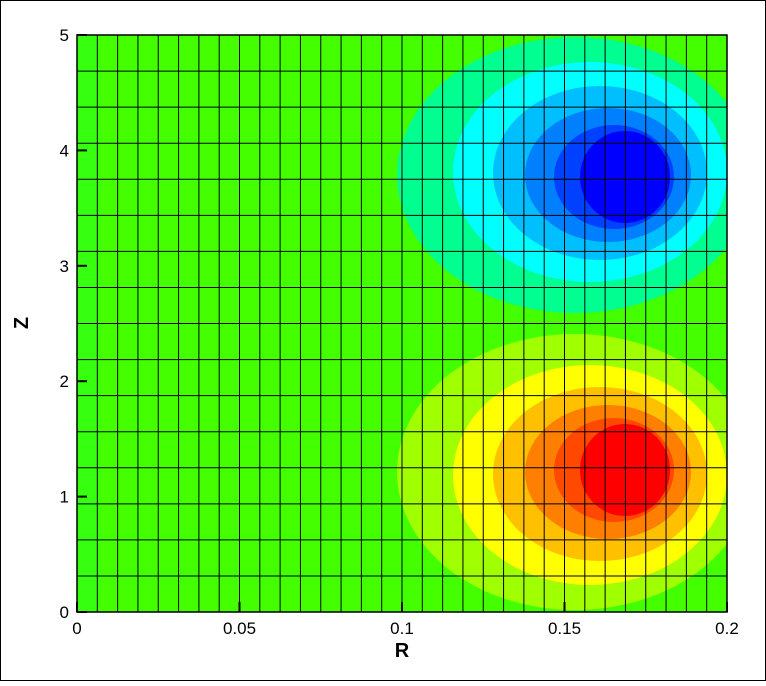 This screenshot has width=766, height=686. I want to click on y-tick-label: 1, so click(64, 497).